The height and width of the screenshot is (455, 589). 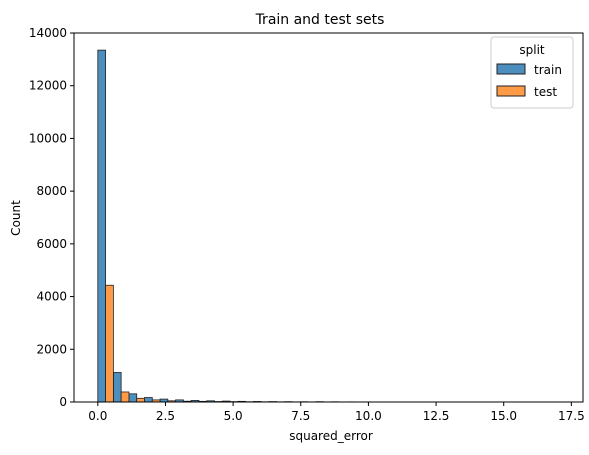 What do you see at coordinates (532, 72) in the screenshot?
I see `legend: split train test` at bounding box center [532, 72].